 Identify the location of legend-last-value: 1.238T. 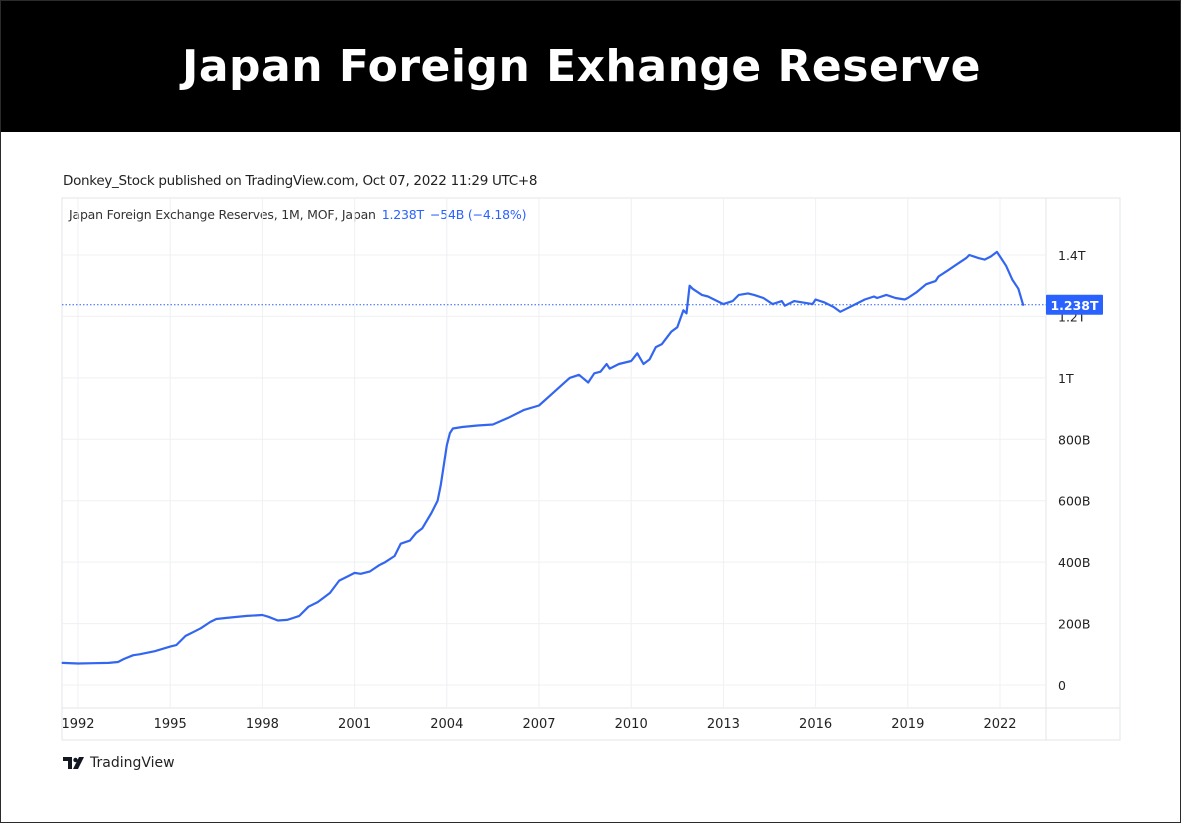
(402, 214).